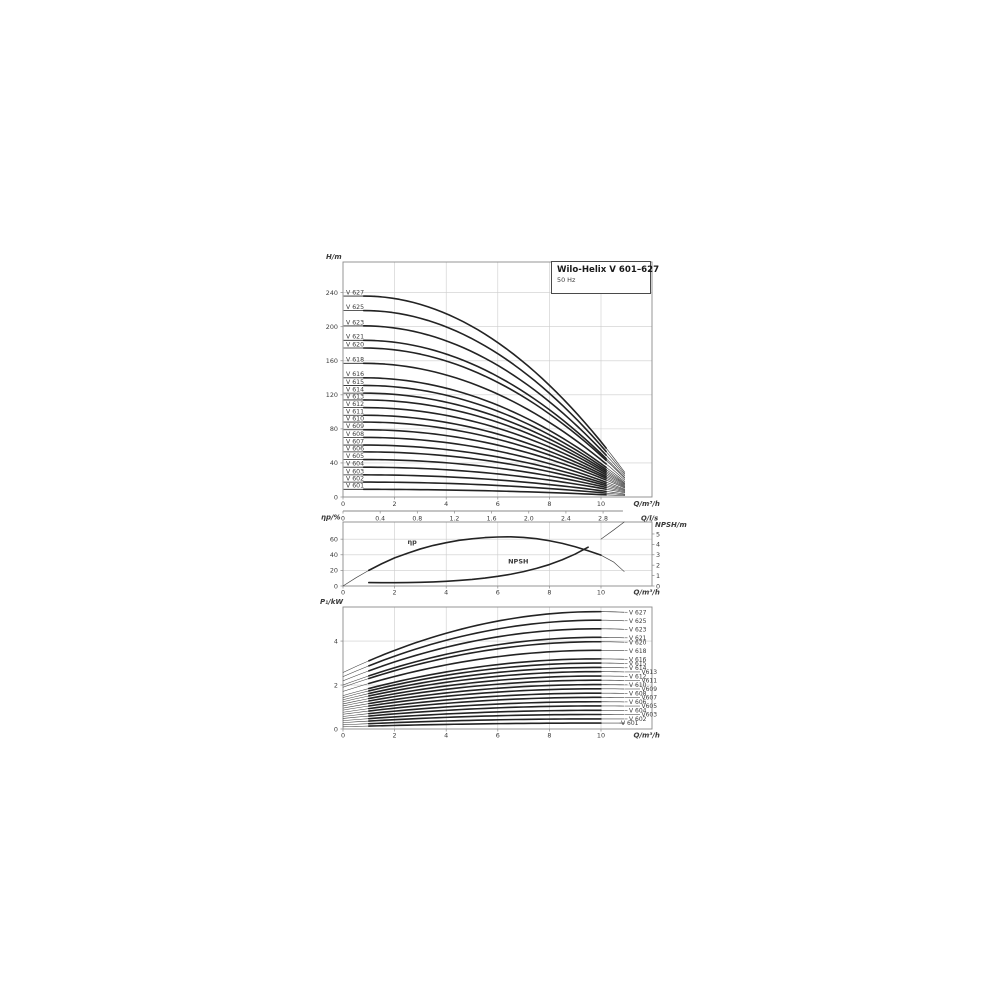  What do you see at coordinates (334, 539) in the screenshot?
I see `left-tick-label: 60` at bounding box center [334, 539].